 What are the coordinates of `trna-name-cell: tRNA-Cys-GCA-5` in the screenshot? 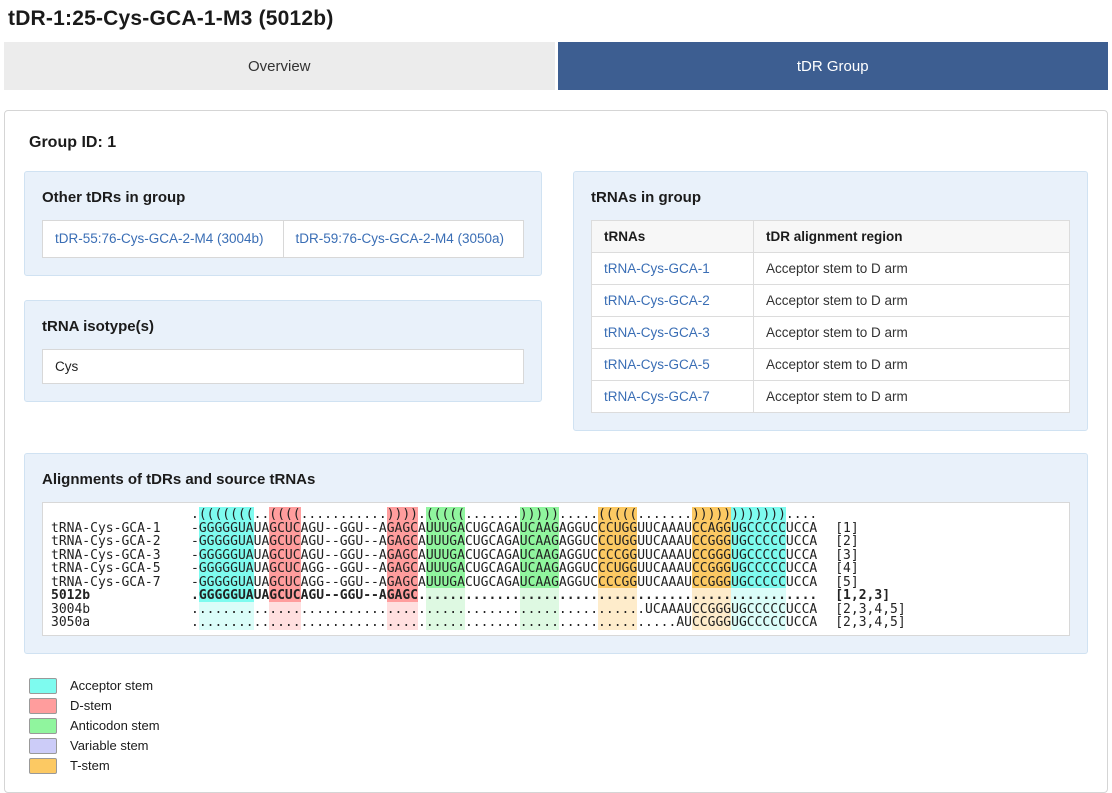 It's located at (672, 364).